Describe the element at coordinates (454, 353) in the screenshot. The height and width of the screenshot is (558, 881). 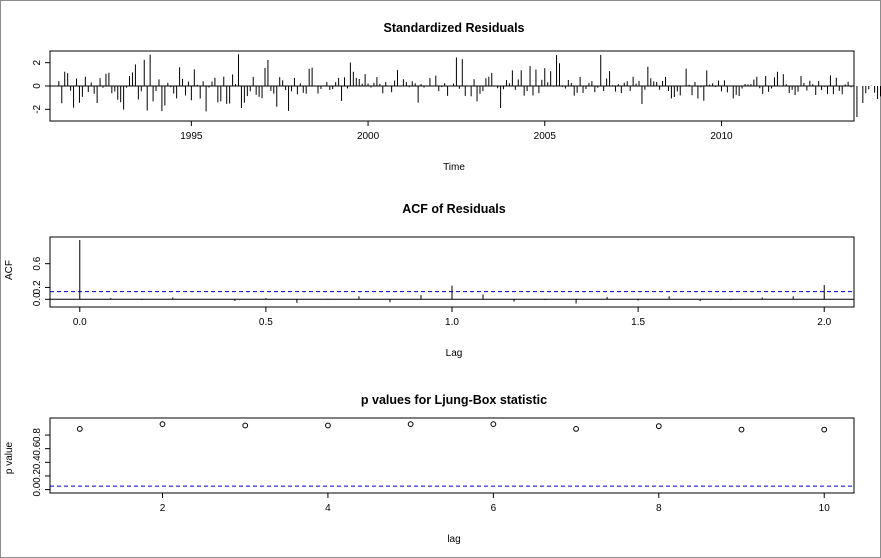
I see `x-axis-label: Lag` at that location.